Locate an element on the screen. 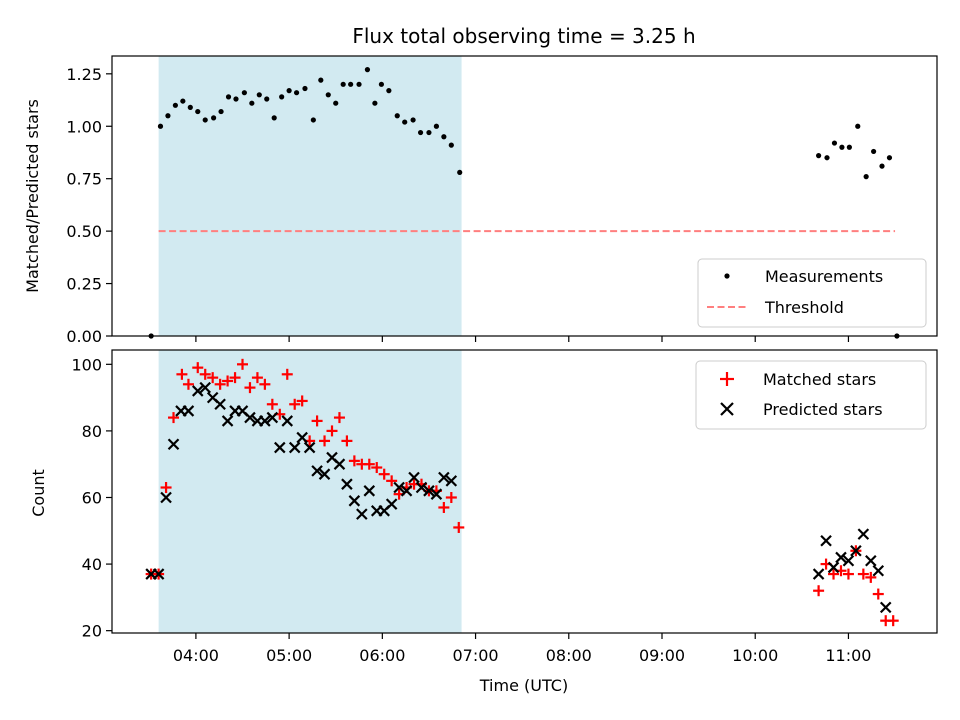 Image resolution: width=960 pixels, height=720 pixels. ratio-legend: Measurements Threshold is located at coordinates (812, 293).